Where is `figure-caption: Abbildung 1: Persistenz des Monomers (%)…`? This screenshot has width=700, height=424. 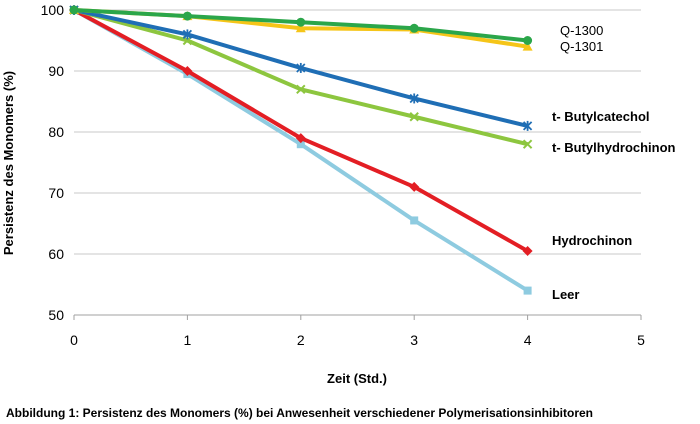 figure-caption: Abbildung 1: Persistenz des Monomers (%)… is located at coordinates (299, 413).